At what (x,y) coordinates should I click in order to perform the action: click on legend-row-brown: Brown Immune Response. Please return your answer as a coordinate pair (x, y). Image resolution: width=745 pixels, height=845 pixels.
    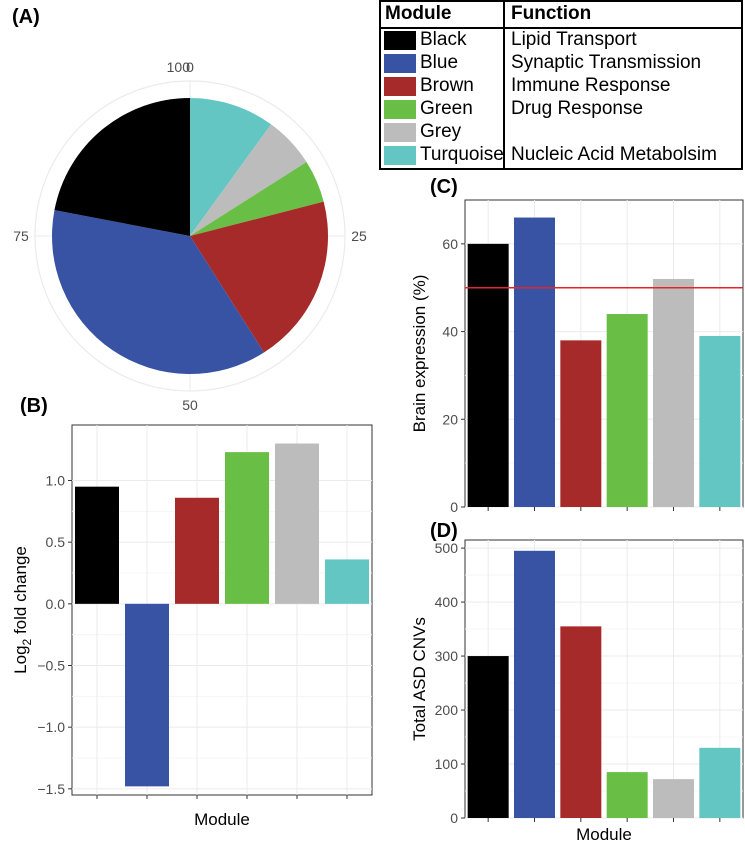
    Looking at the image, I should click on (561, 86).